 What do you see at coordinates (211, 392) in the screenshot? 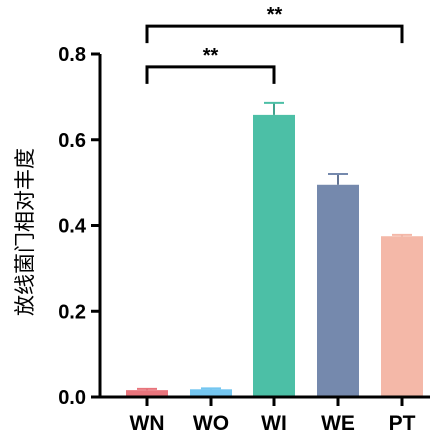
I see `bar-wo` at bounding box center [211, 392].